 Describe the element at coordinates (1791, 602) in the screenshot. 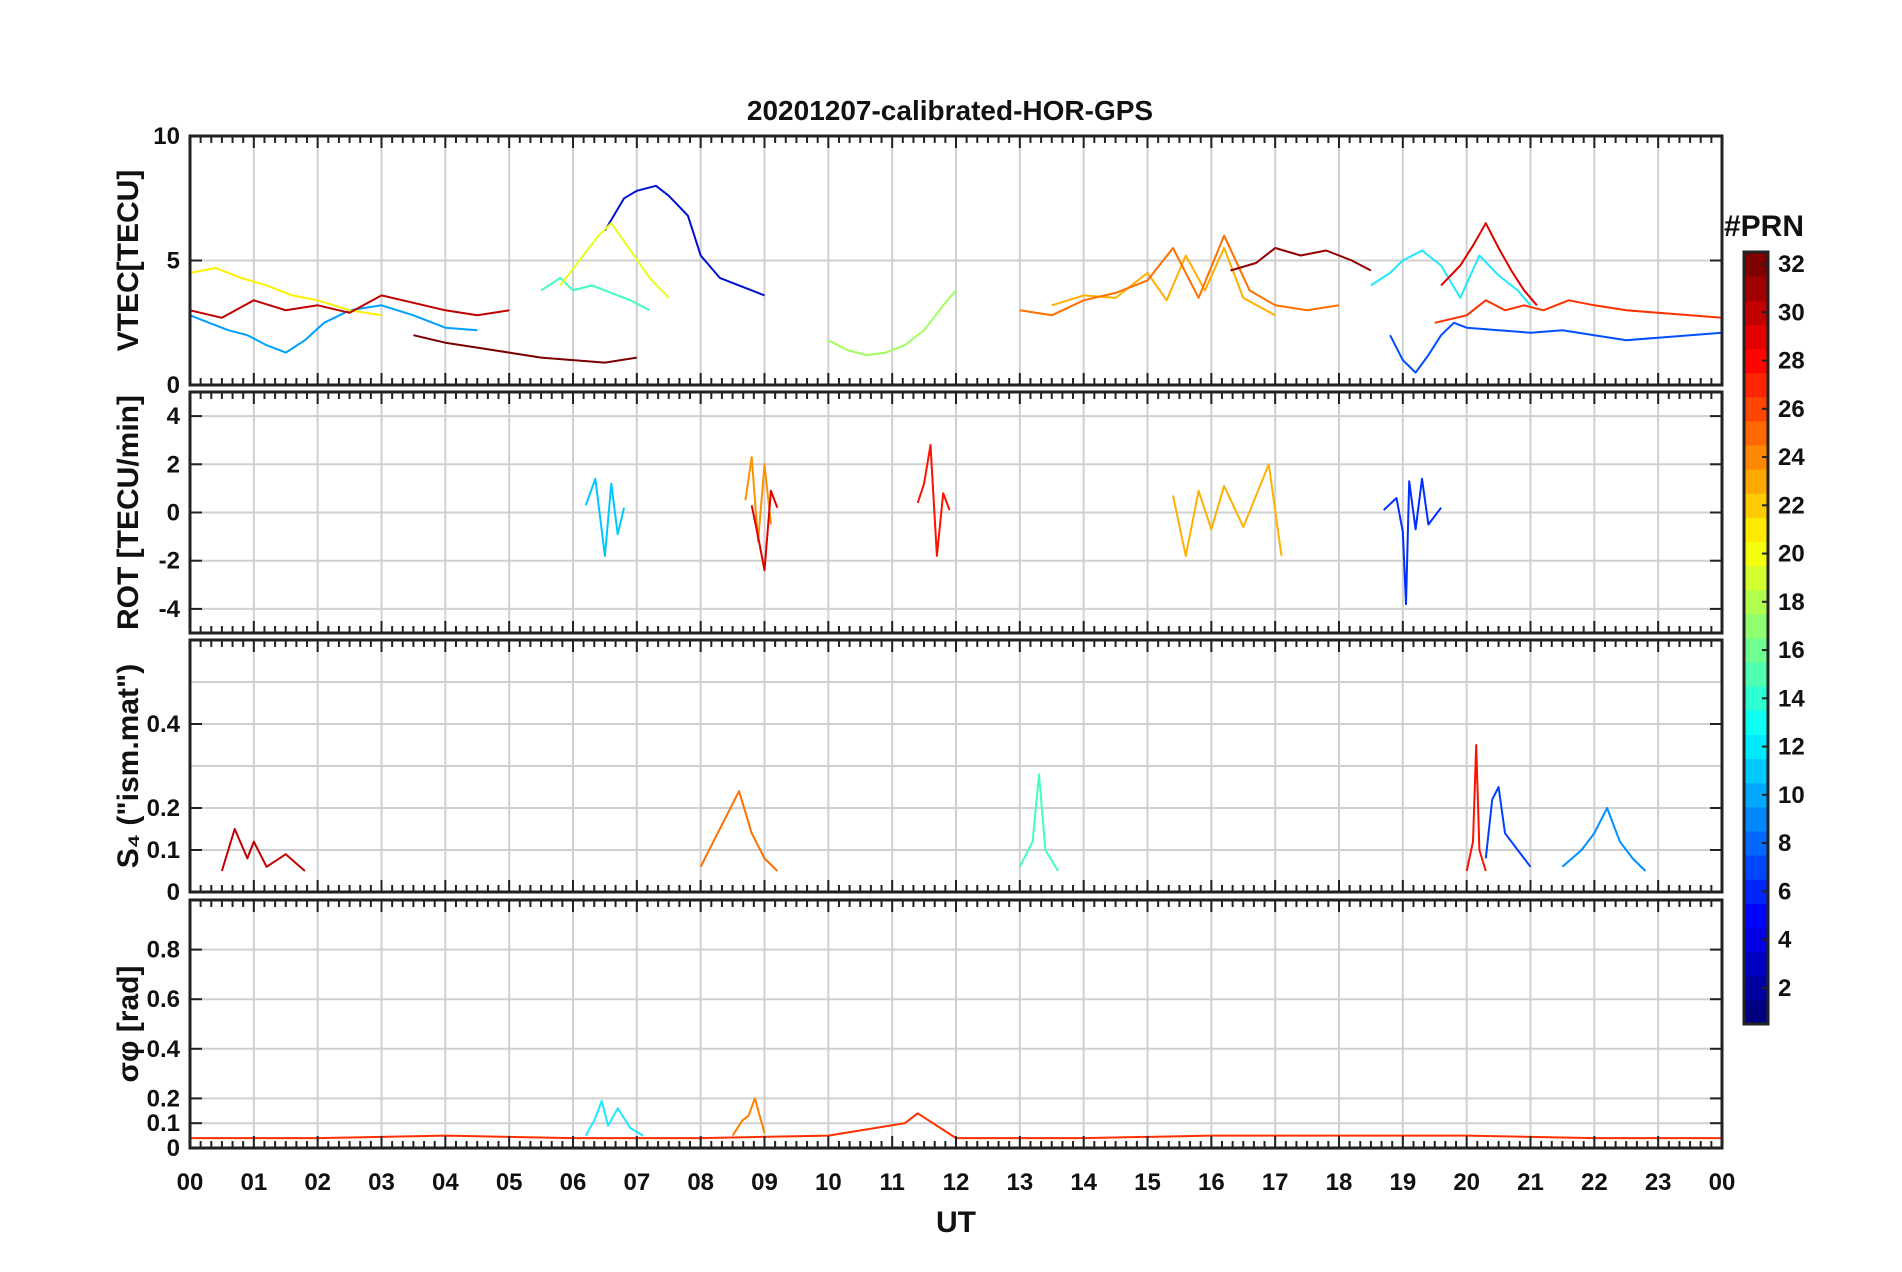

I see `colorbar-tick-label: 18` at that location.